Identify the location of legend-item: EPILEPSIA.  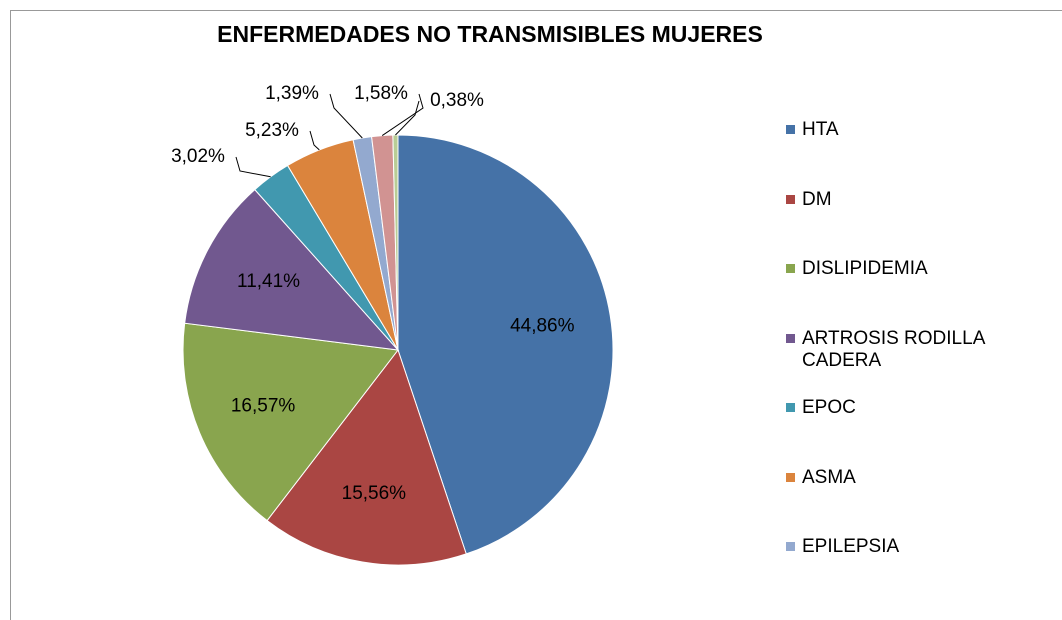
(909, 547).